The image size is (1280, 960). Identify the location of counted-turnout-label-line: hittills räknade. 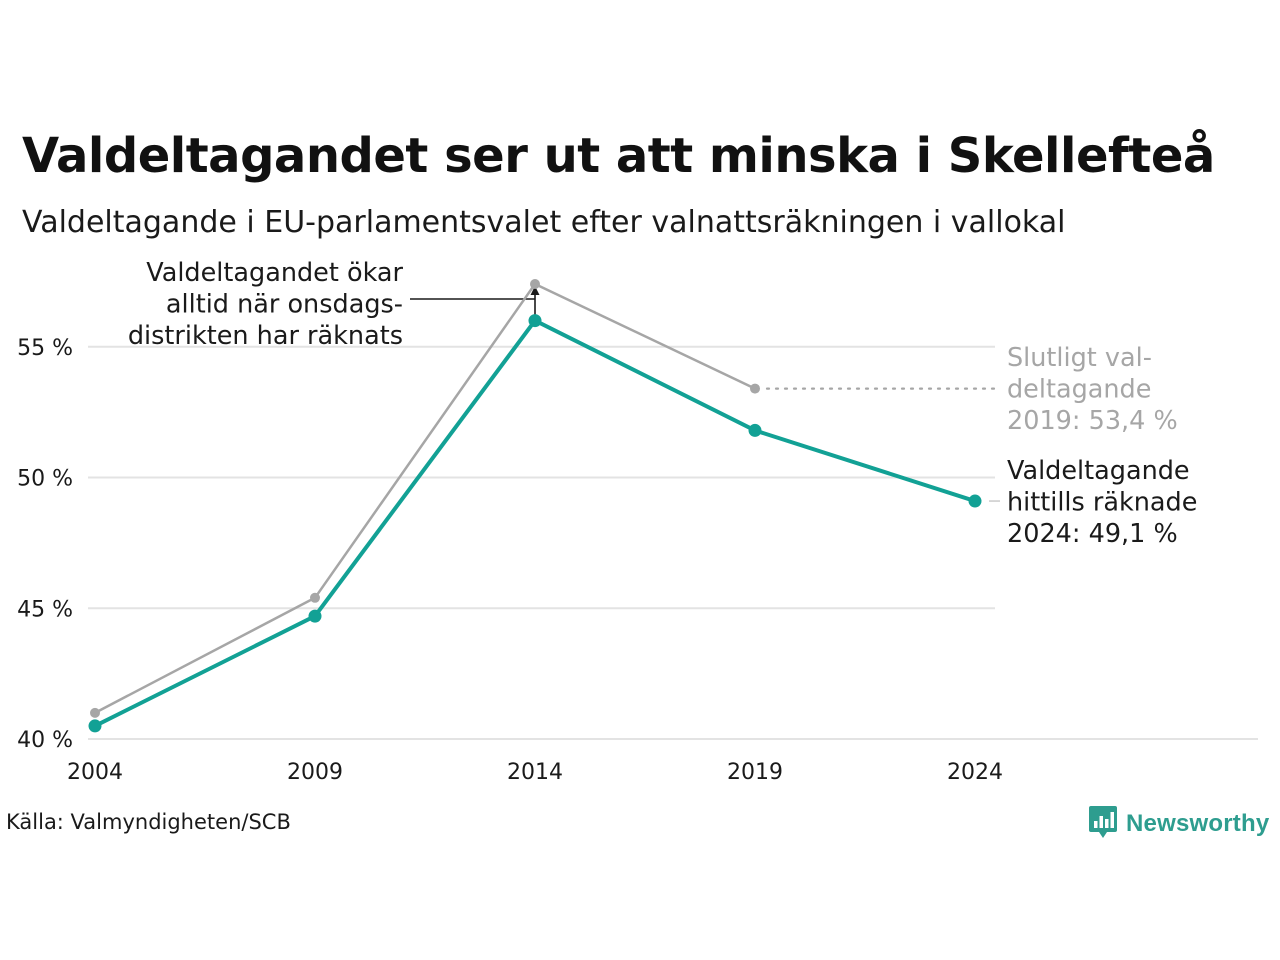
(1102, 503).